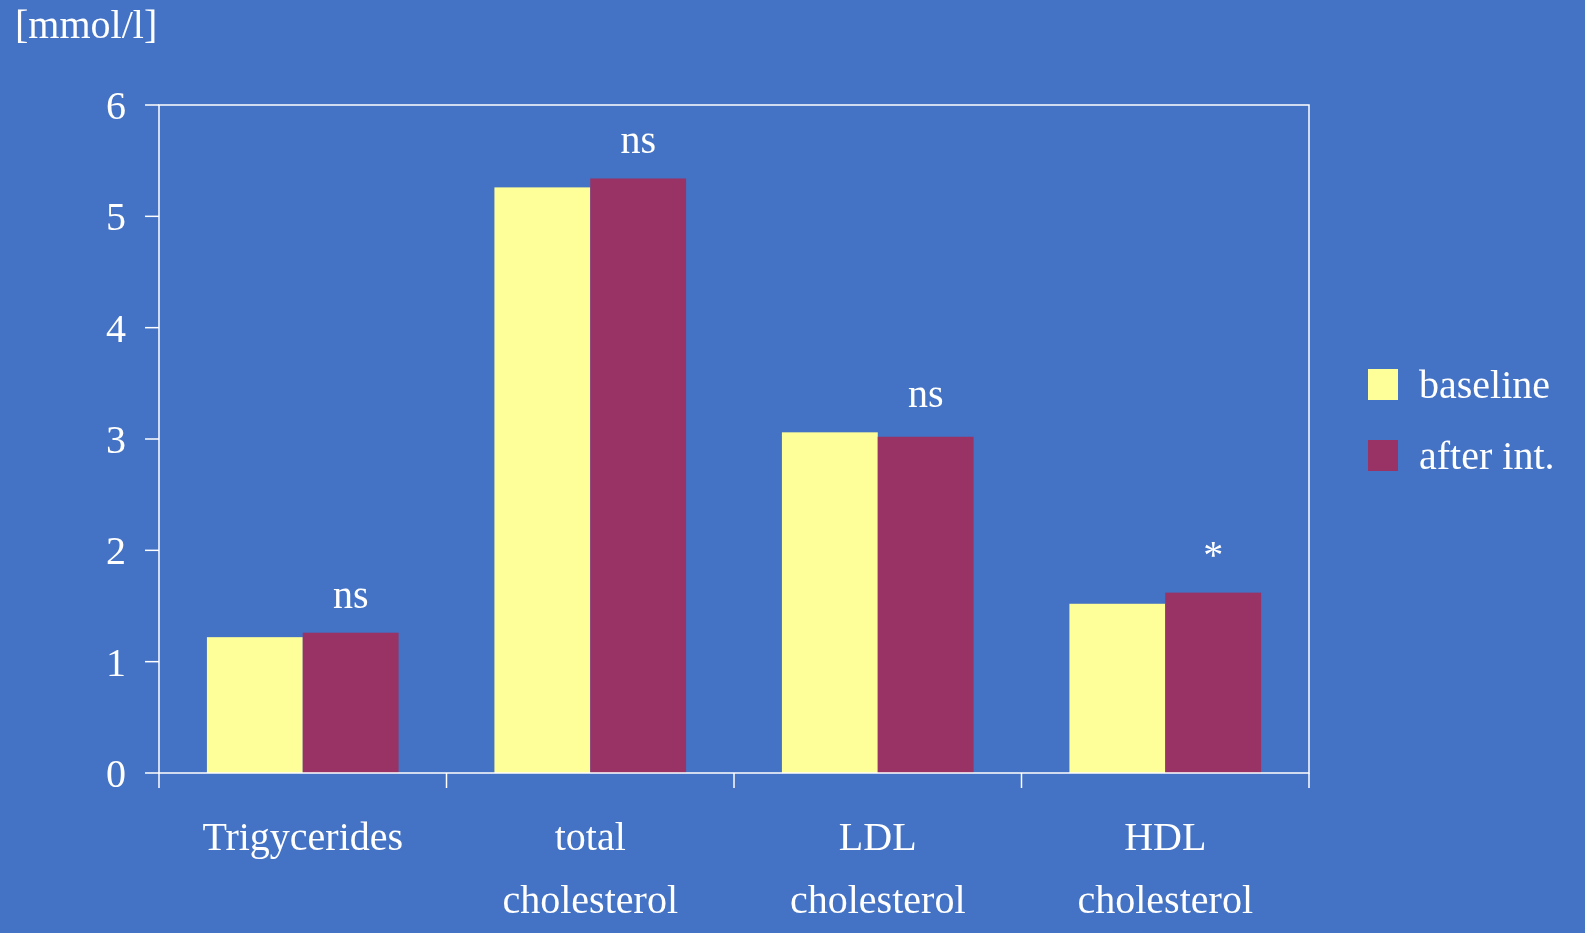 The width and height of the screenshot is (1585, 933). Describe the element at coordinates (1213, 554) in the screenshot. I see `annotation: *` at that location.